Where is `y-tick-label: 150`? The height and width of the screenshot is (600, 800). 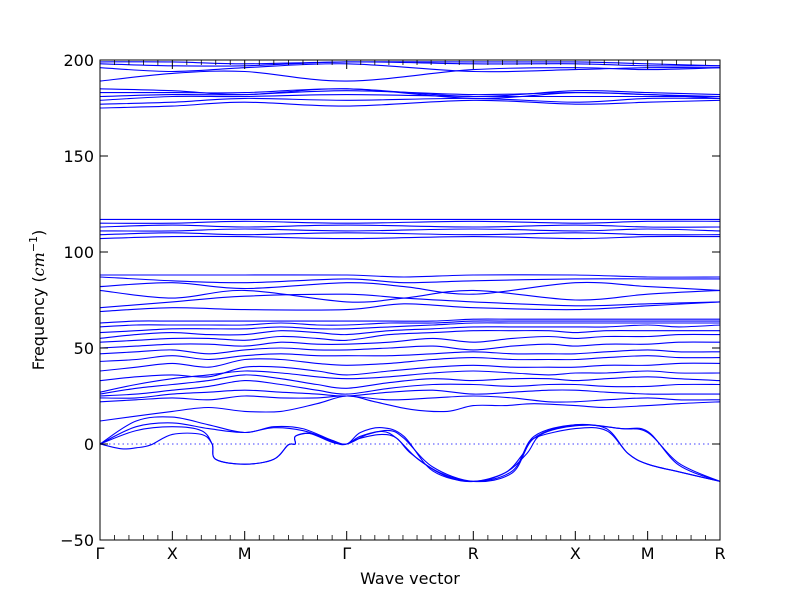 y-tick-label: 150 is located at coordinates (78, 156).